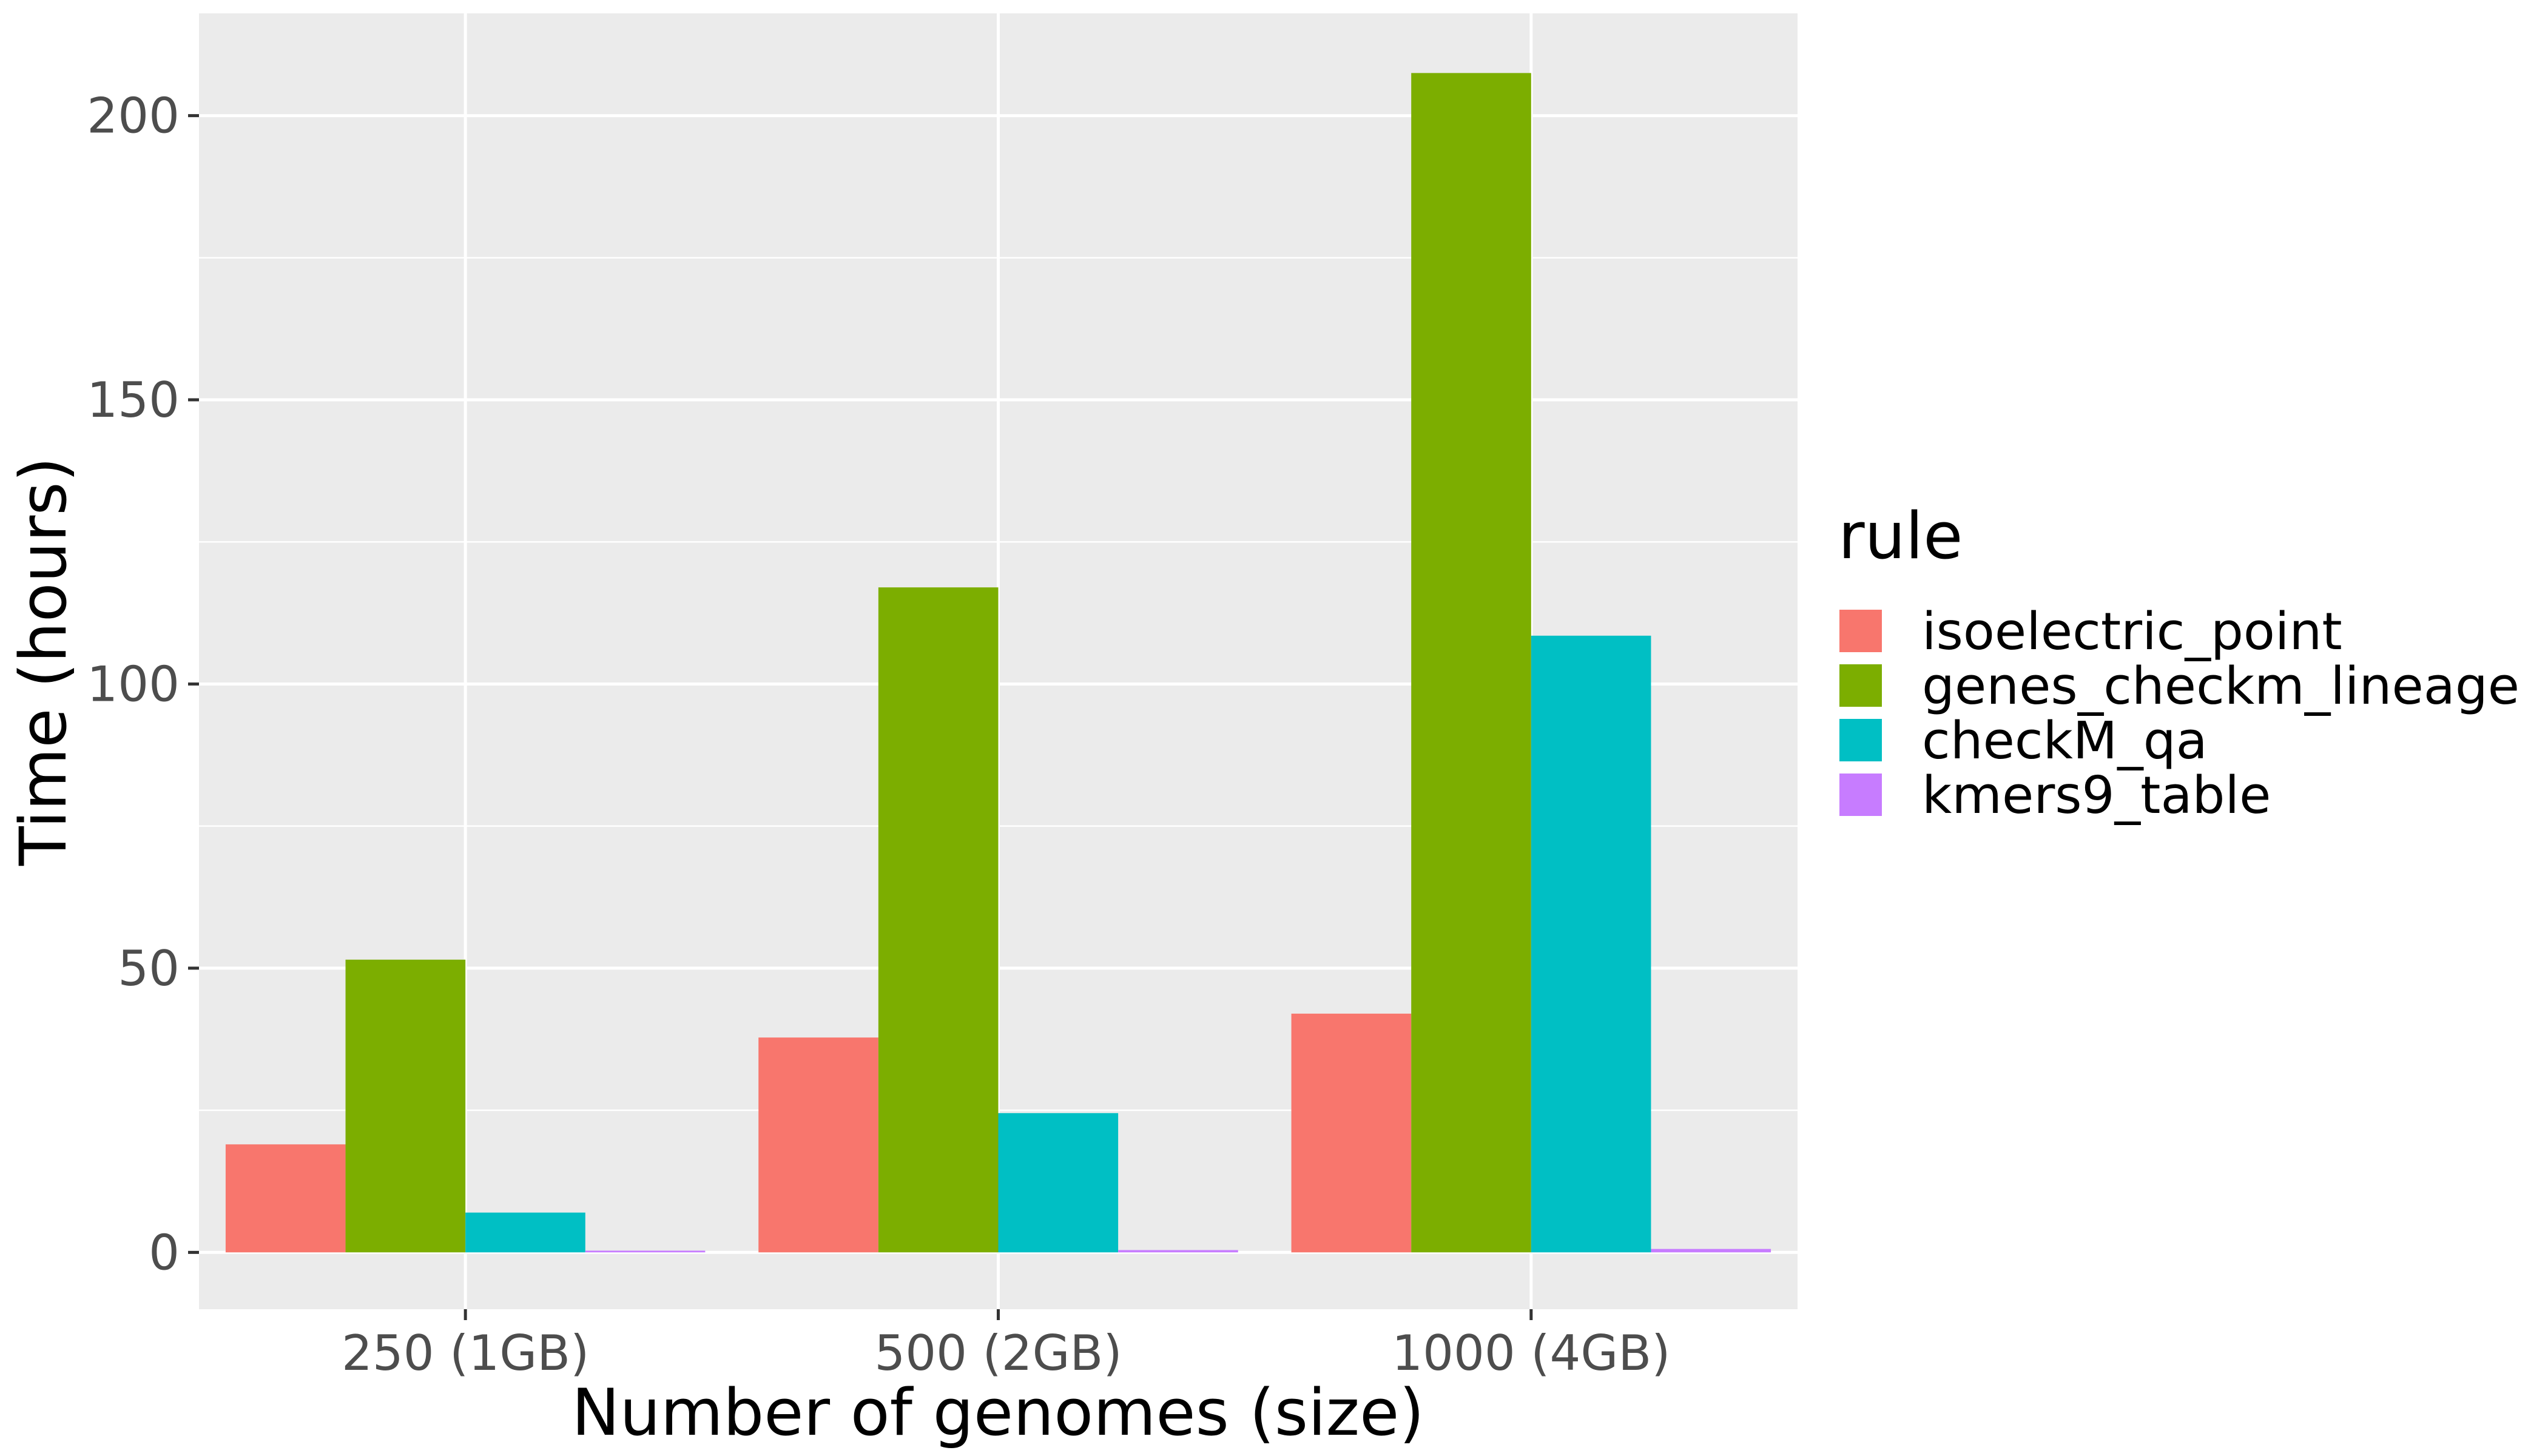 The height and width of the screenshot is (1456, 2548). I want to click on legend-label: isoelectric_point, so click(2132, 632).